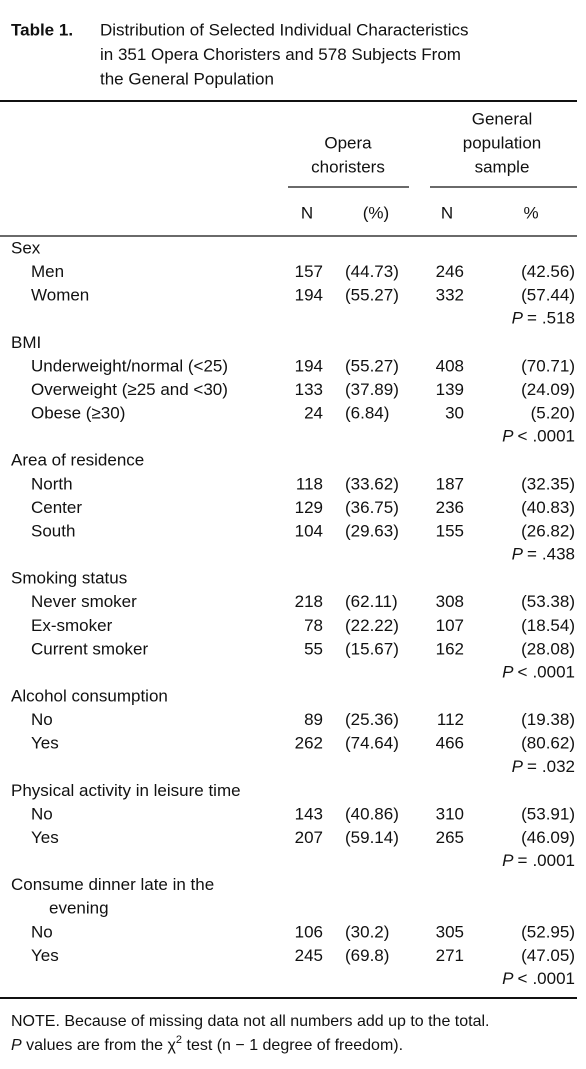 The height and width of the screenshot is (1069, 586). What do you see at coordinates (99, 1045) in the screenshot?
I see `note-text: values are from the χ` at bounding box center [99, 1045].